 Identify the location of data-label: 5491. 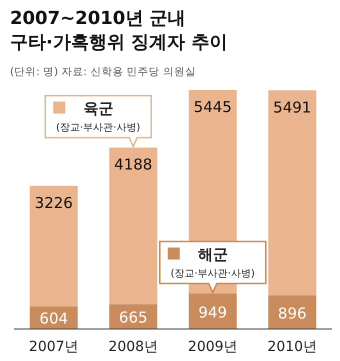
(292, 107).